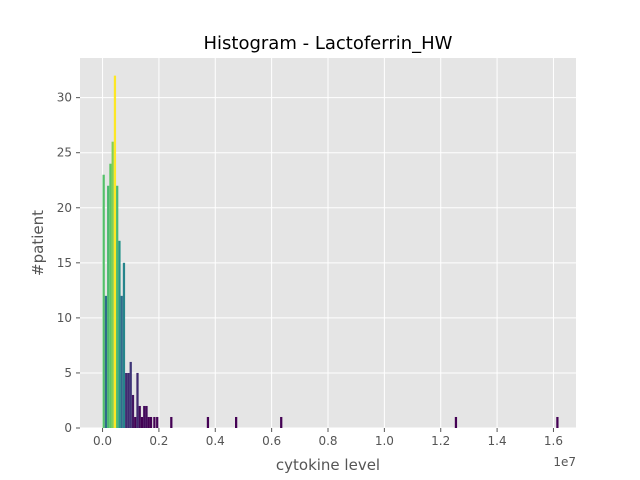 This screenshot has width=640, height=480. I want to click on x-tick-label: 1.0, so click(384, 441).